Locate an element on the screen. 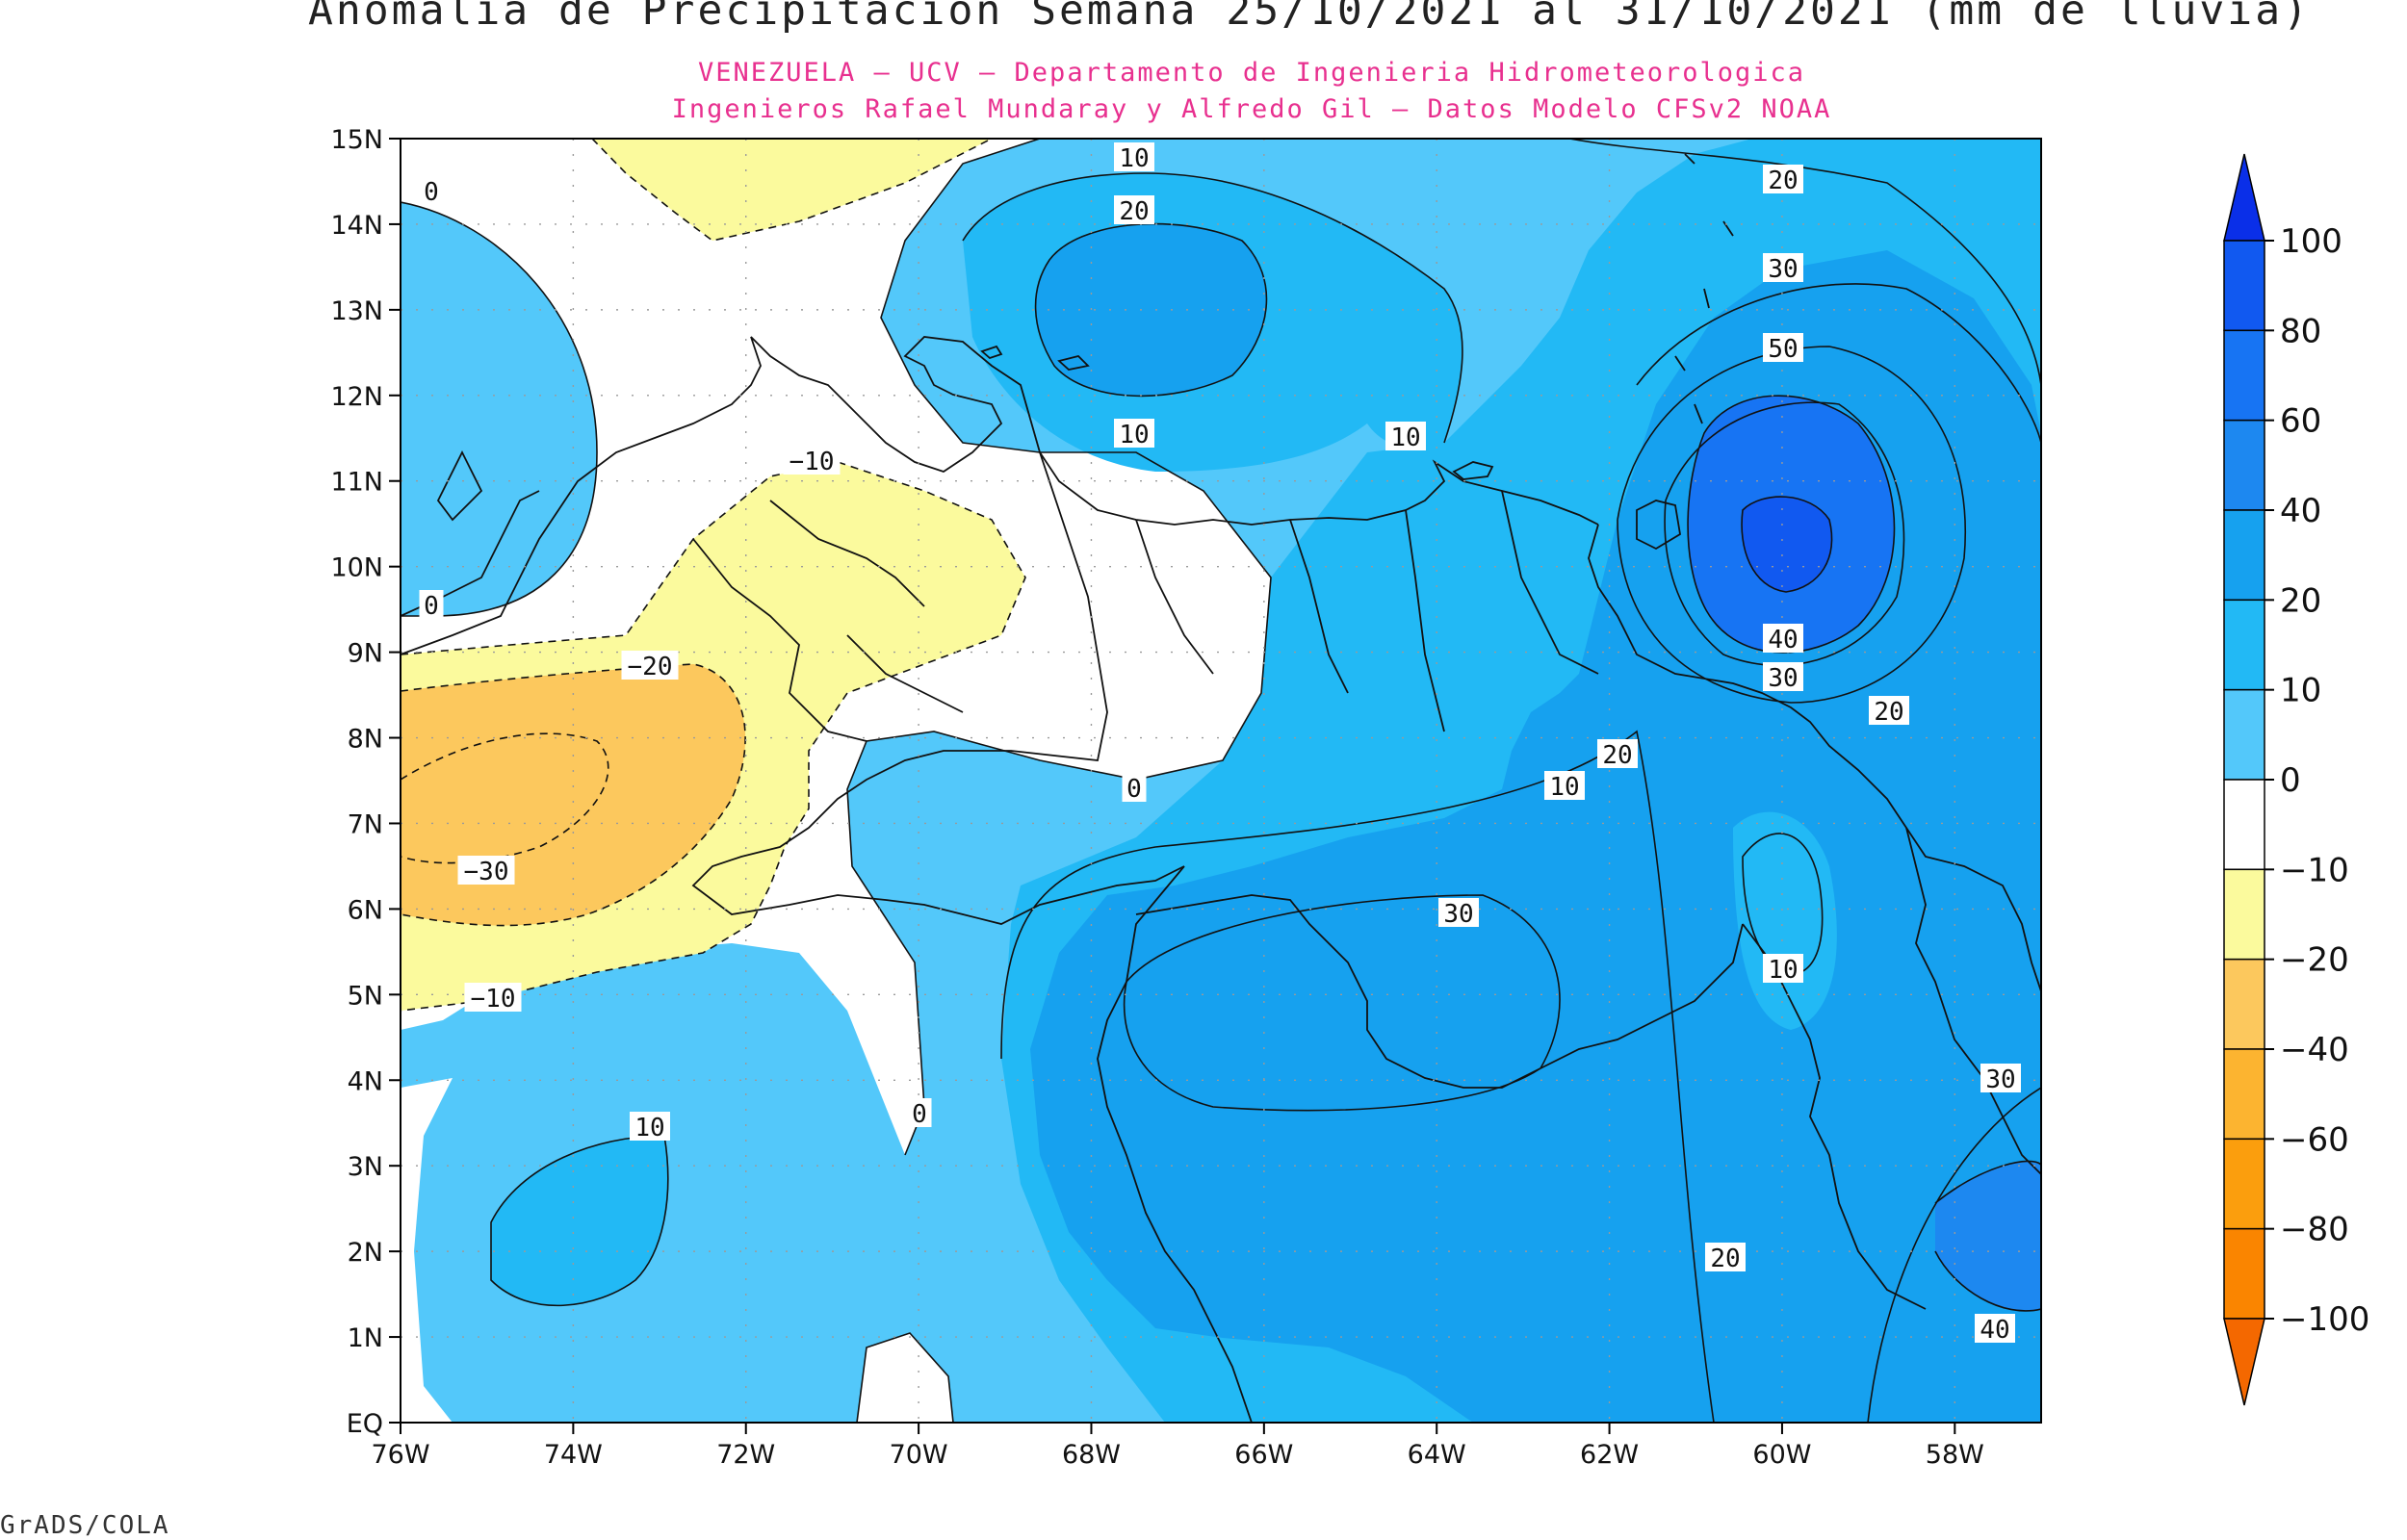 The image size is (2407, 1540). colorbar-label: 100 is located at coordinates (2311, 241).